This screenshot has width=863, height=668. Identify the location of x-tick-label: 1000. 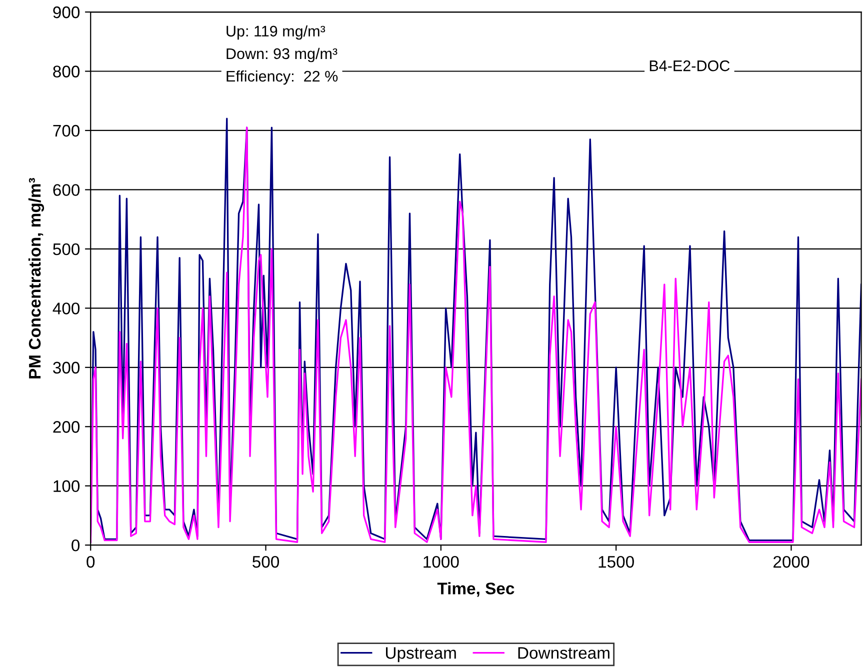
(441, 562).